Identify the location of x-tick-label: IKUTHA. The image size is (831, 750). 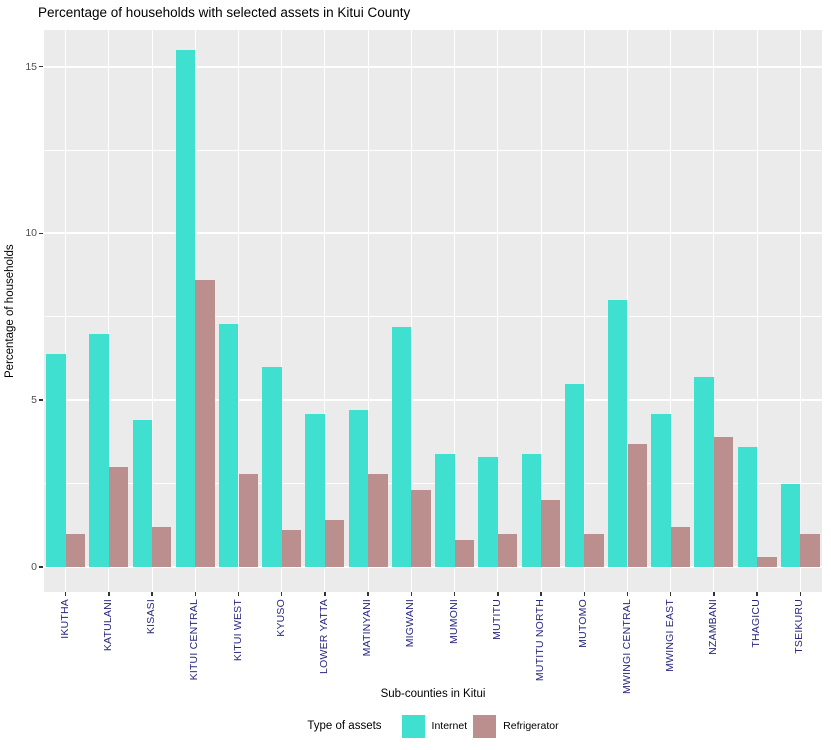
(64, 619).